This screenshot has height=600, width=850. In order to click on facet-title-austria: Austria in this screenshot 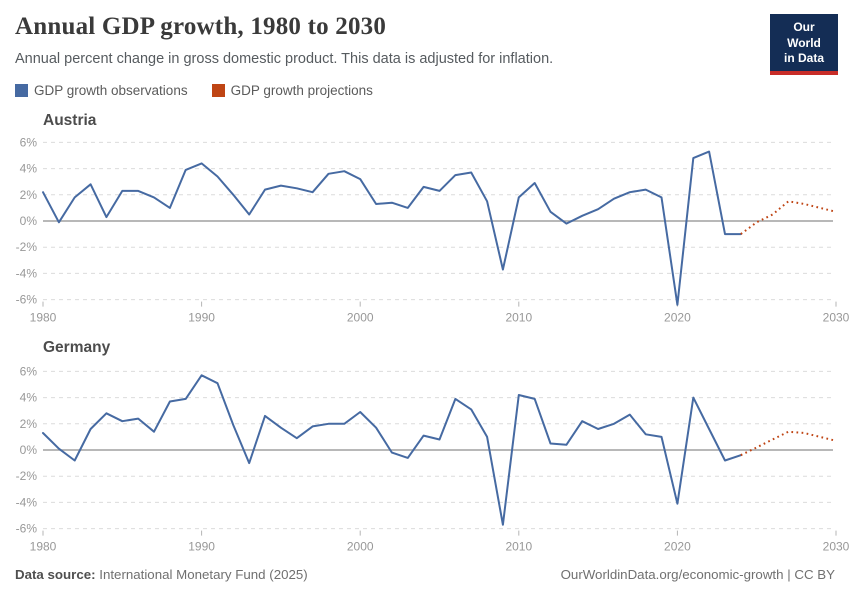, I will do `click(70, 120)`.